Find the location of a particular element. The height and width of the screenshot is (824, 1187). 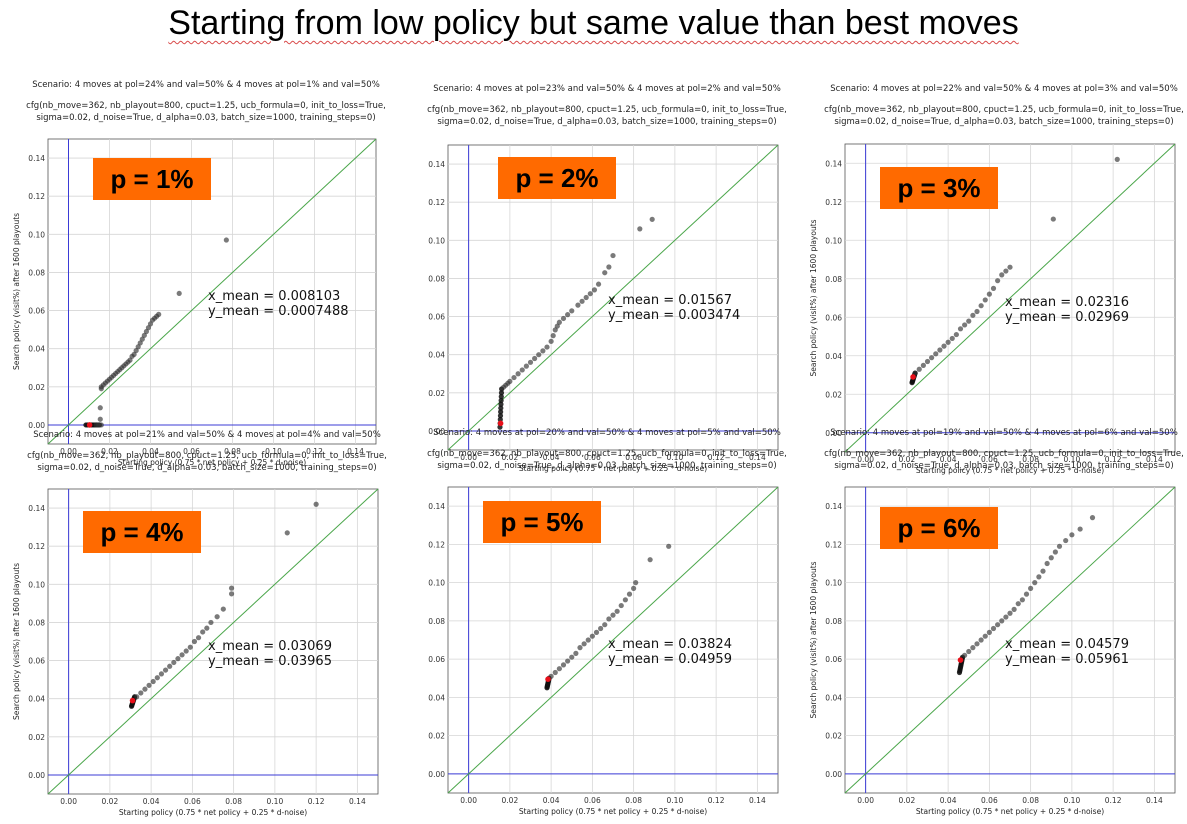

y-tick-label: 0.00 is located at coordinates (36, 425).